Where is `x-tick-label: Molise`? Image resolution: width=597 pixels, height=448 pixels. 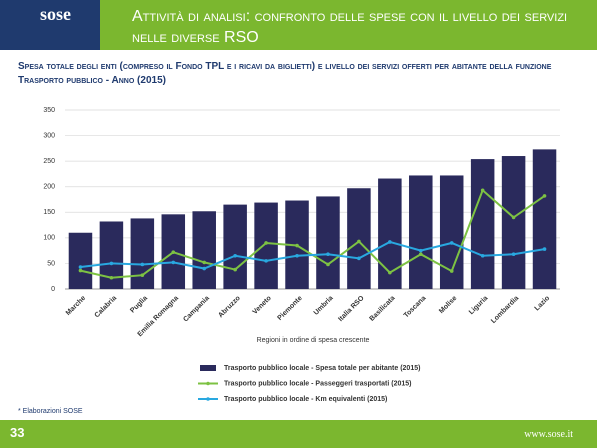
x-tick-label: Molise is located at coordinates (448, 305).